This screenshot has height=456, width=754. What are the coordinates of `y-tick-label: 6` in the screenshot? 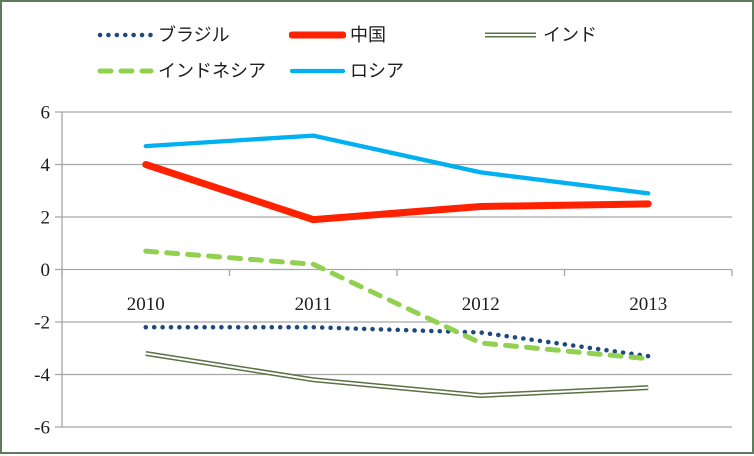 It's located at (46, 113).